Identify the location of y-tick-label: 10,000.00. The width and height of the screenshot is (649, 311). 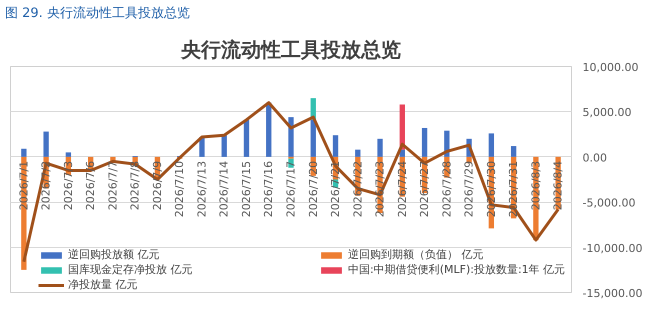
(610, 67).